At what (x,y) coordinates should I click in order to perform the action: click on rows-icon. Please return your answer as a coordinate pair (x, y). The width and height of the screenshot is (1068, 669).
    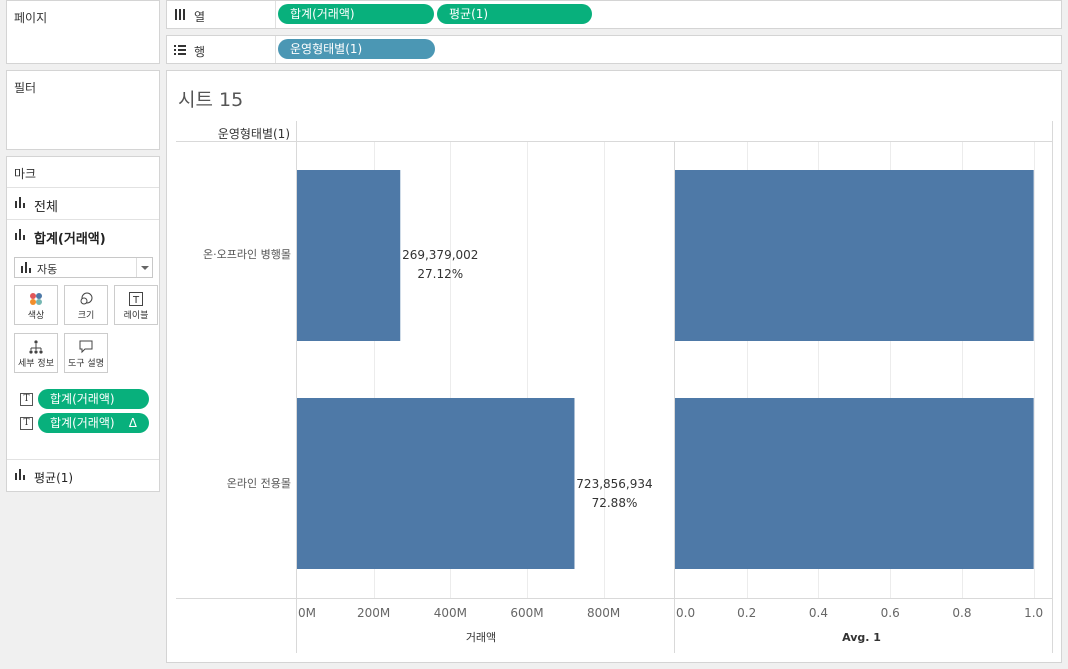
    Looking at the image, I should click on (180, 49).